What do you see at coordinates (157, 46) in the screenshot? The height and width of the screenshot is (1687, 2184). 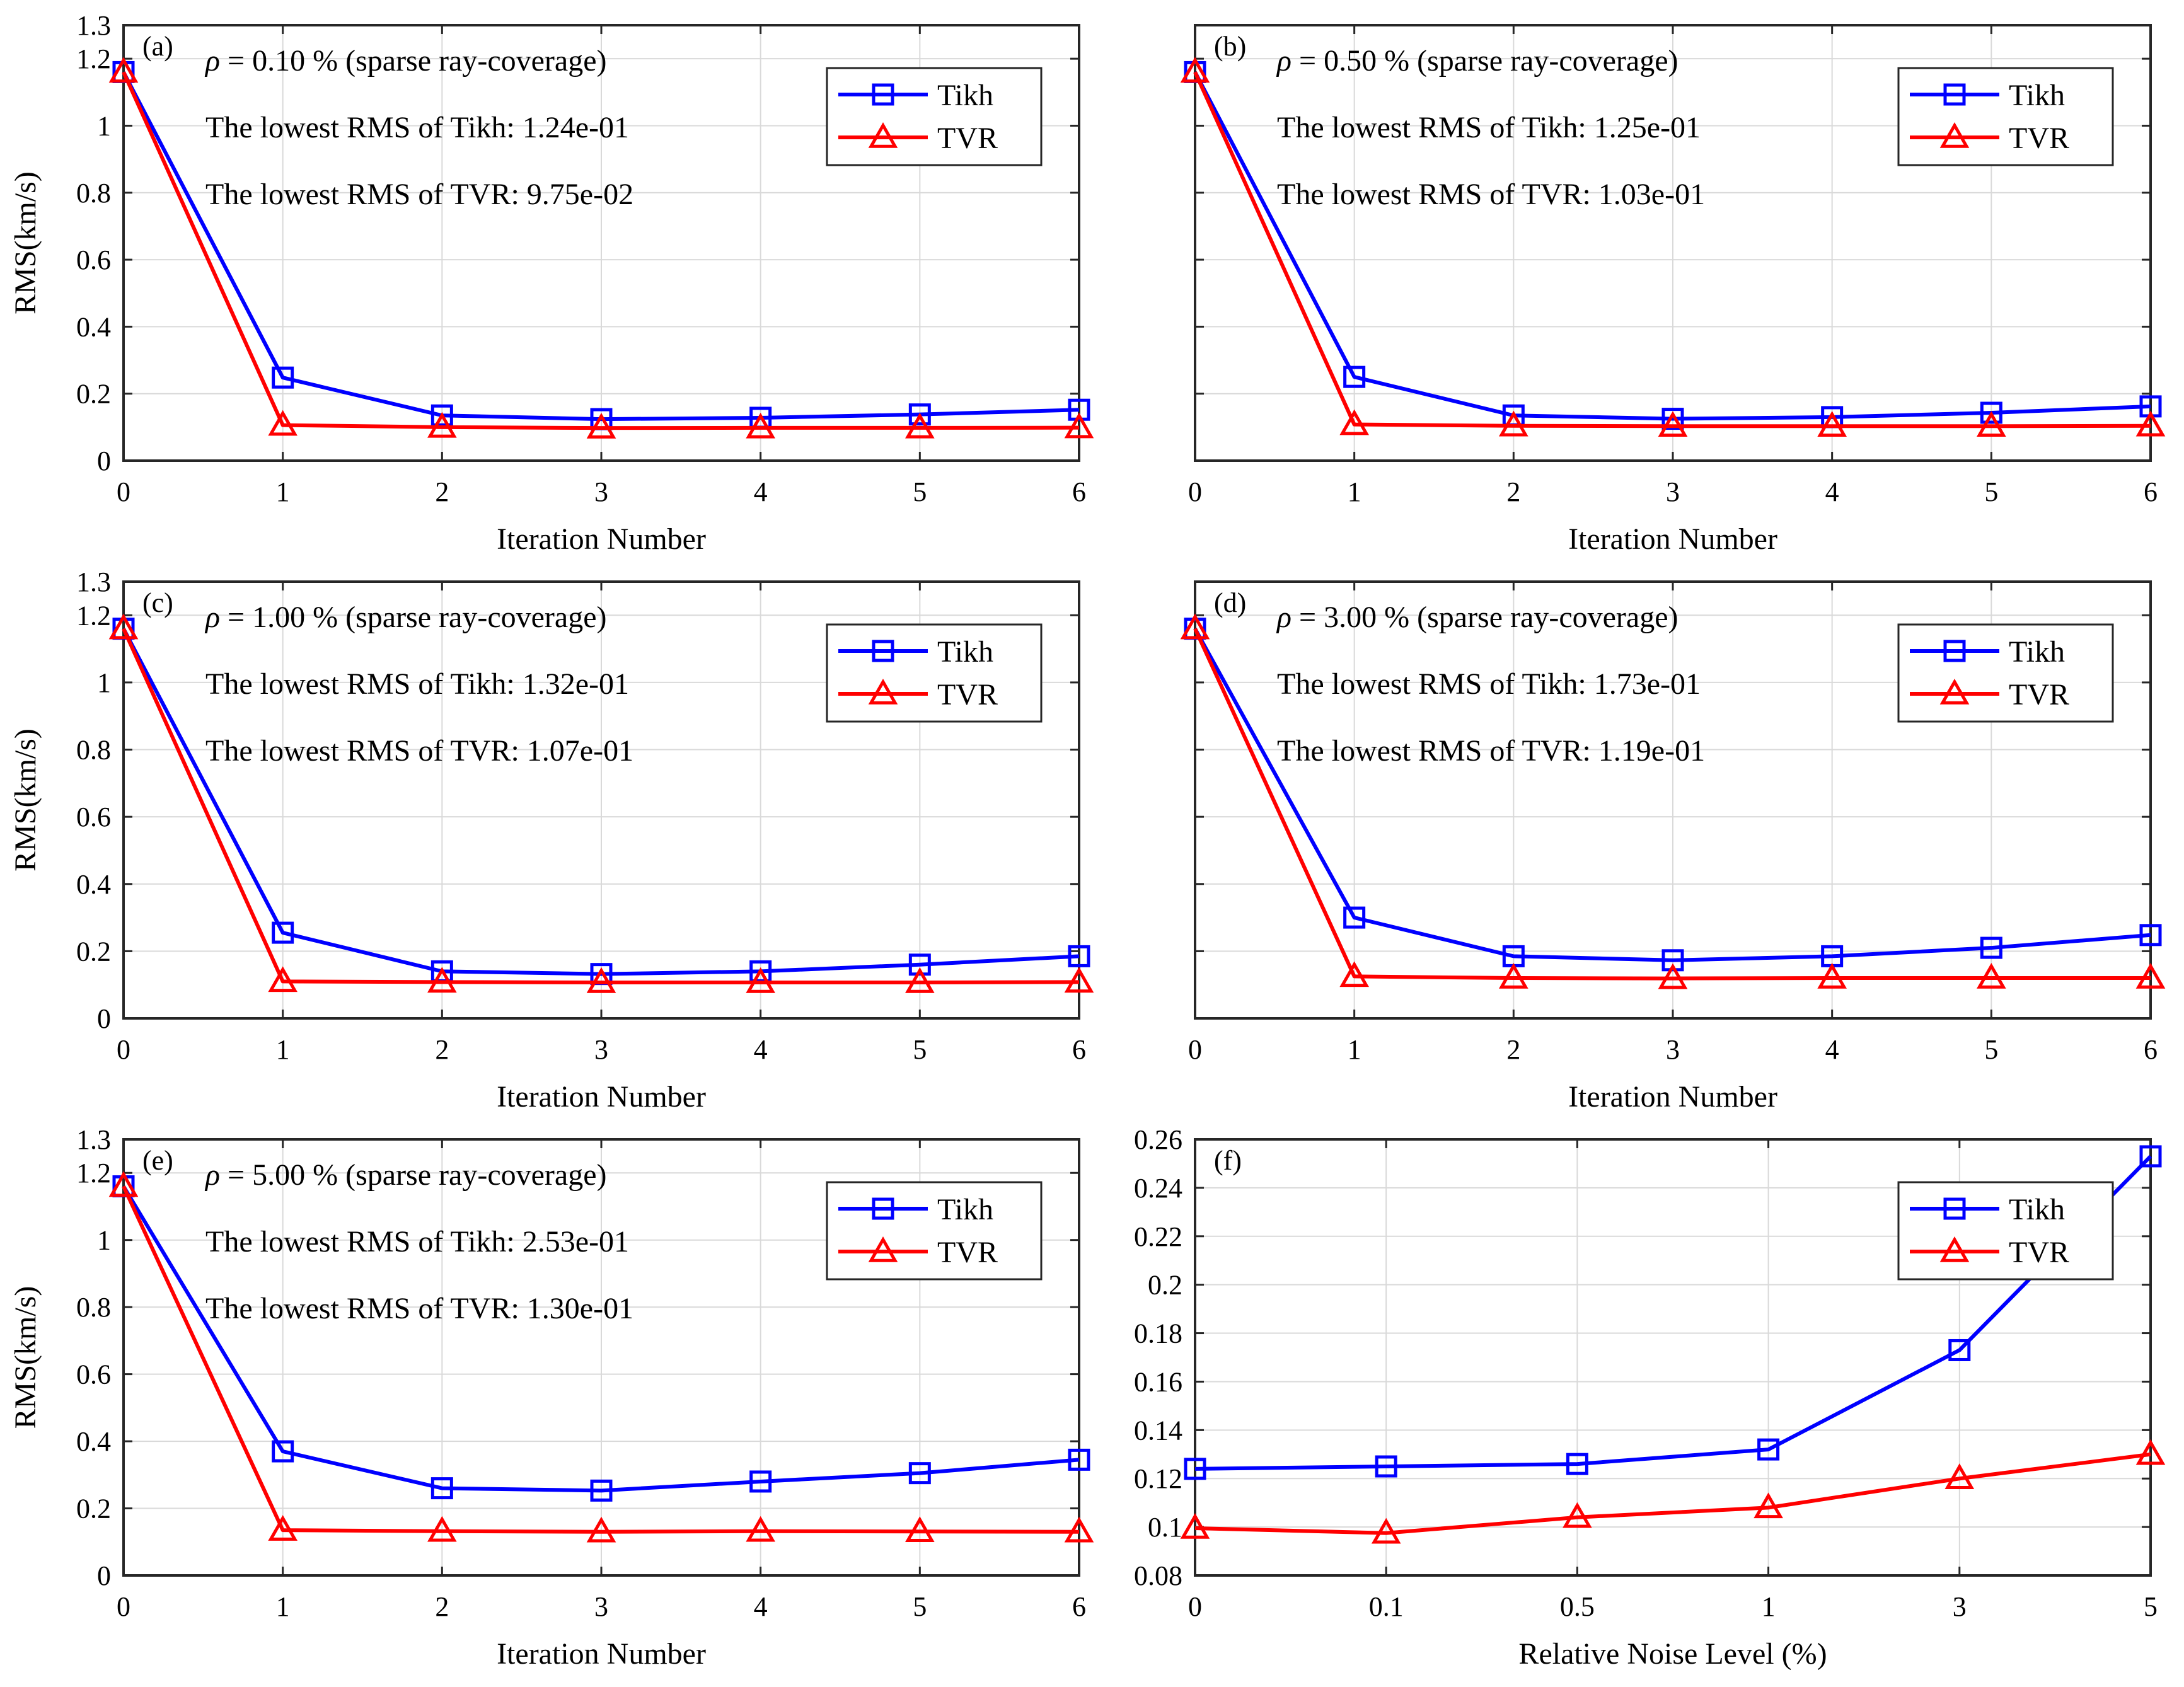 I see `panel-label: (a)` at bounding box center [157, 46].